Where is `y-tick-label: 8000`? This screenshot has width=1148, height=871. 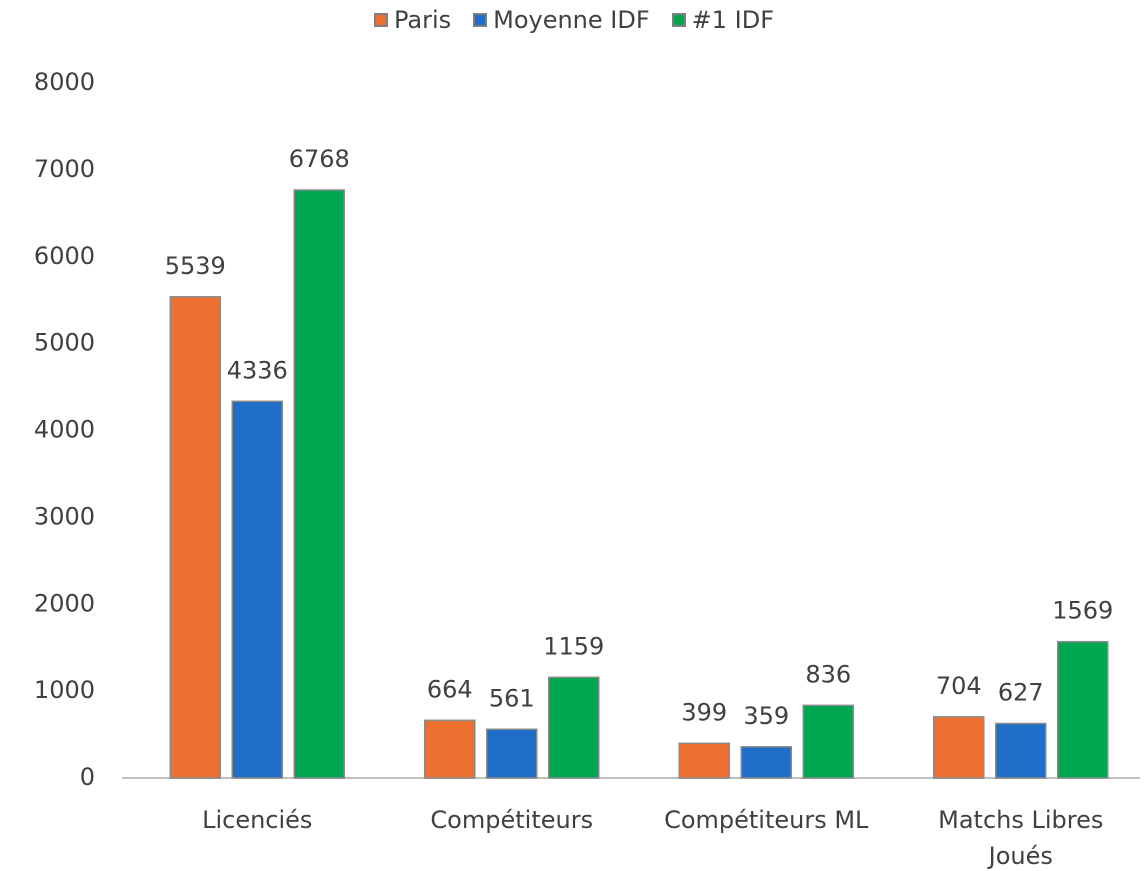 y-tick-label: 8000 is located at coordinates (64, 82).